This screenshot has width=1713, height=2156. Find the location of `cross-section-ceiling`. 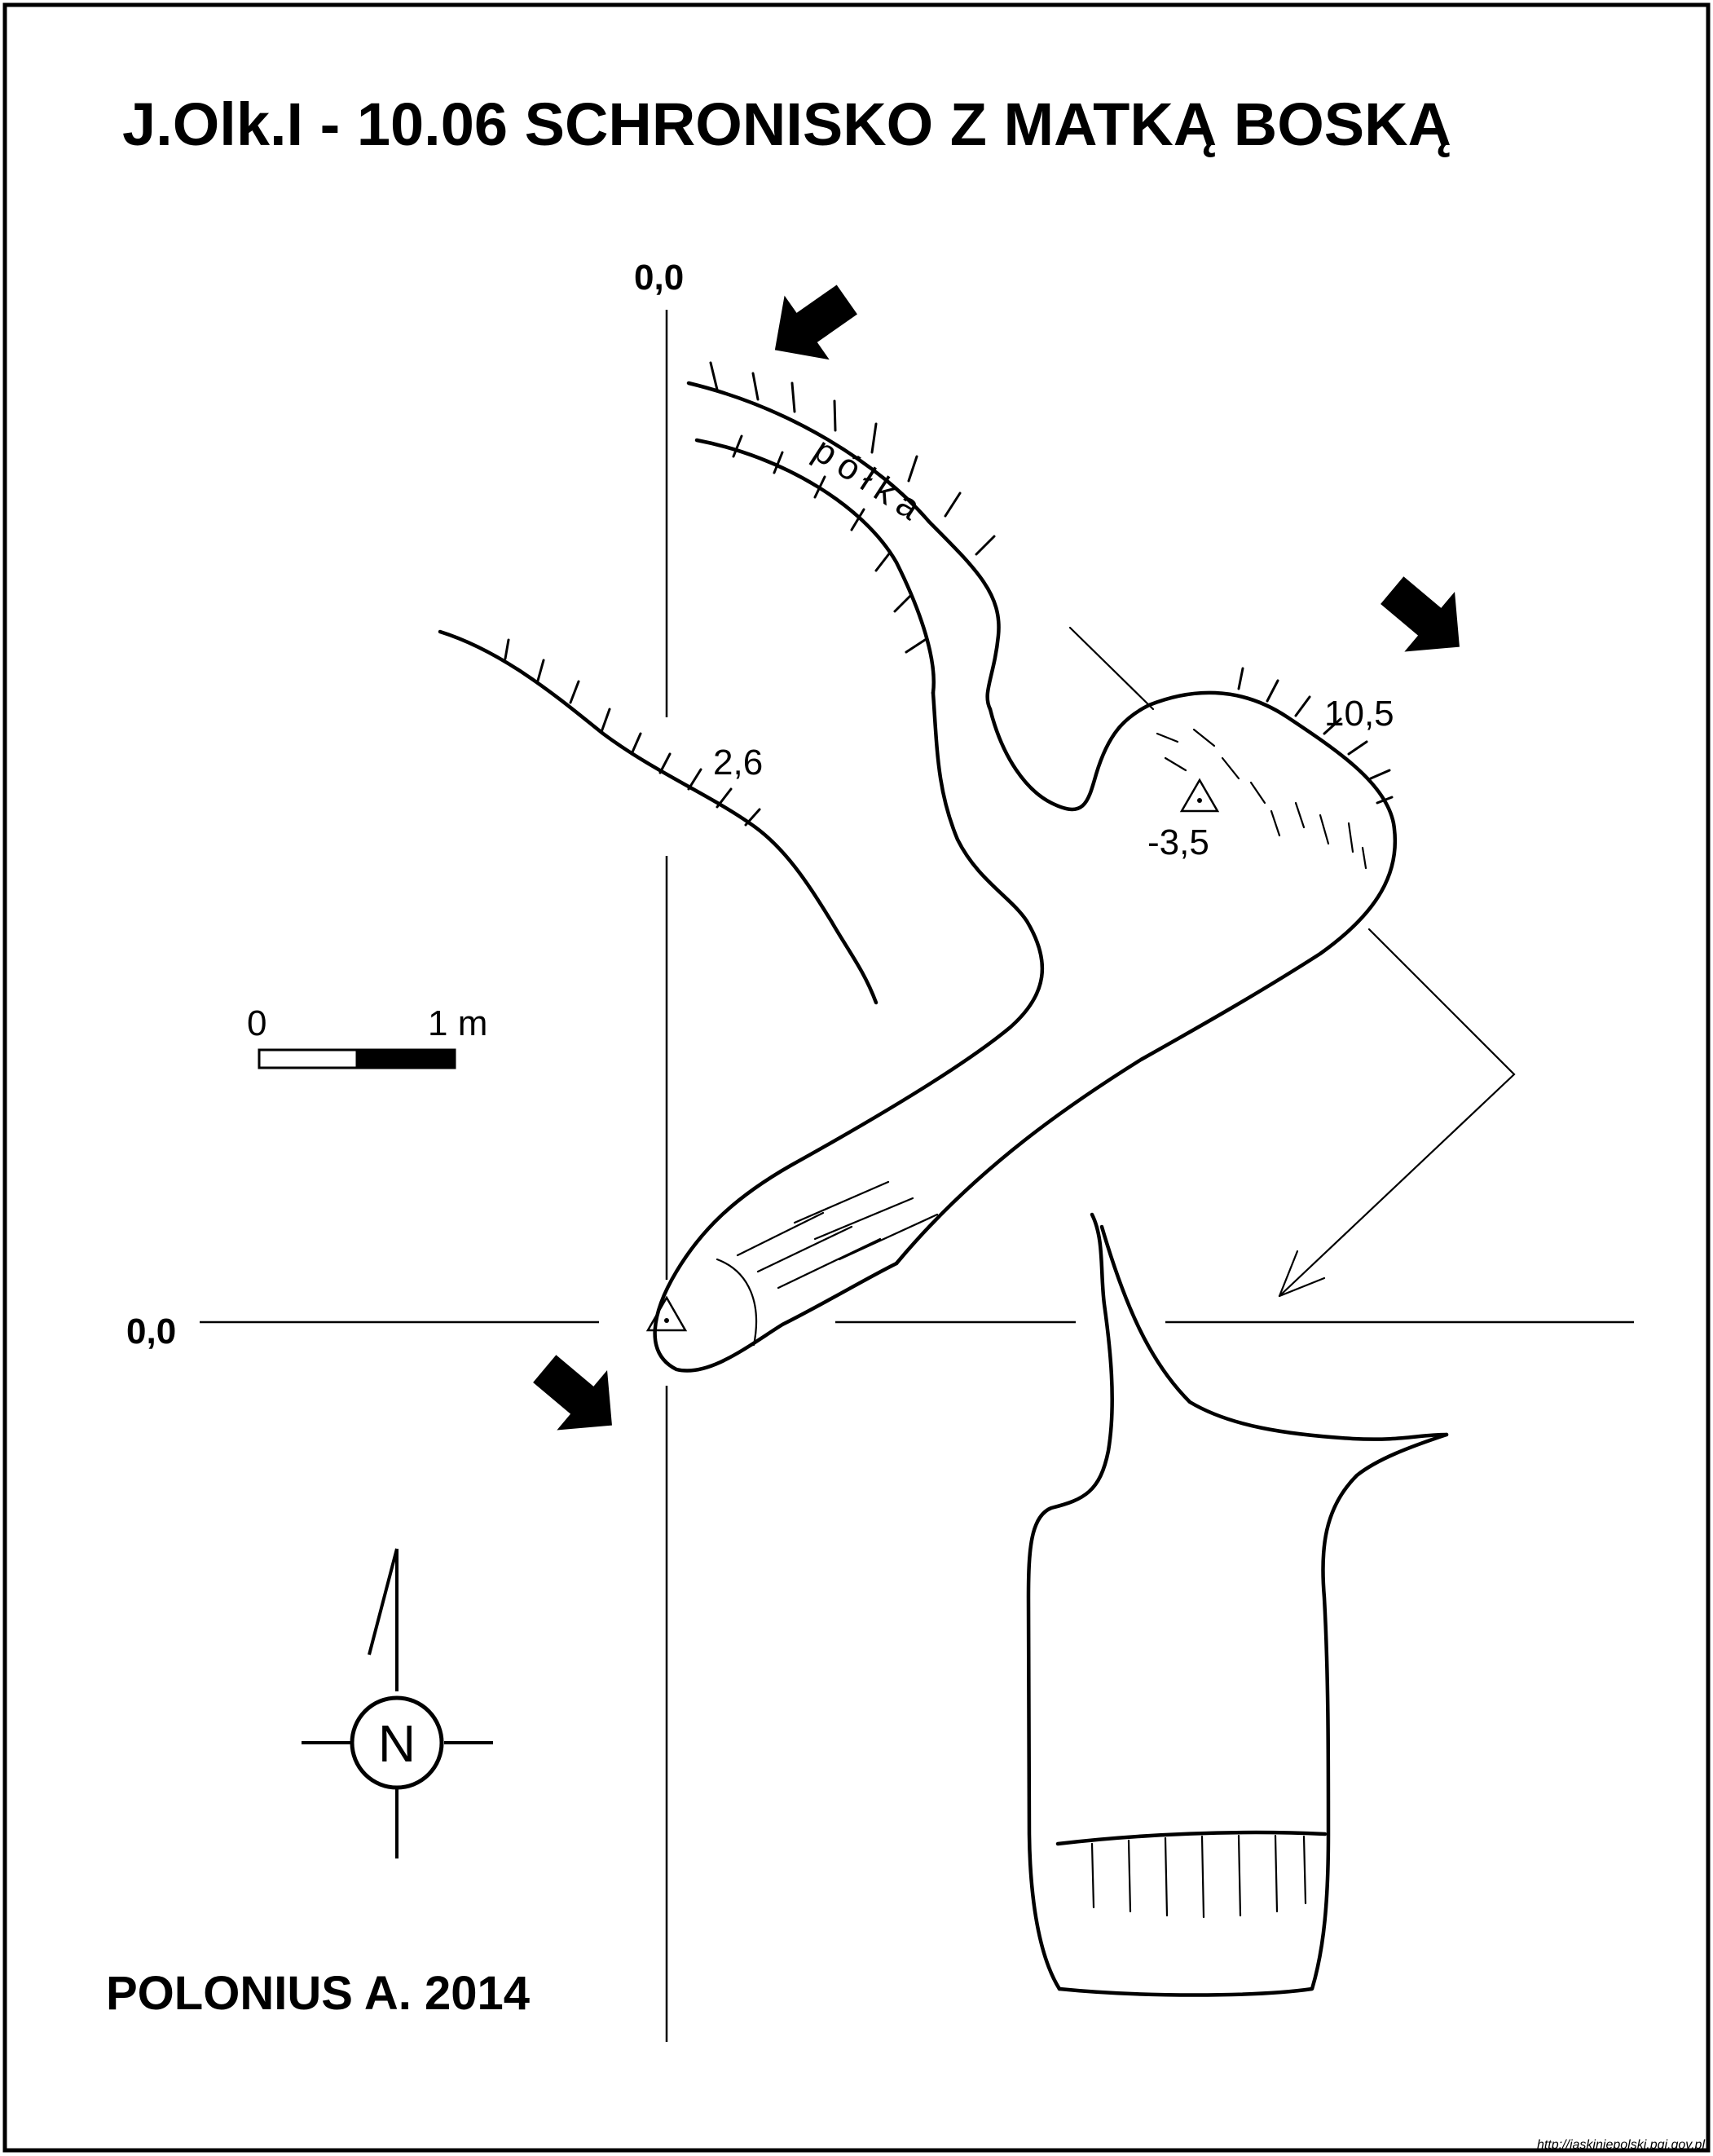

cross-section-ceiling is located at coordinates (1274, 1332).